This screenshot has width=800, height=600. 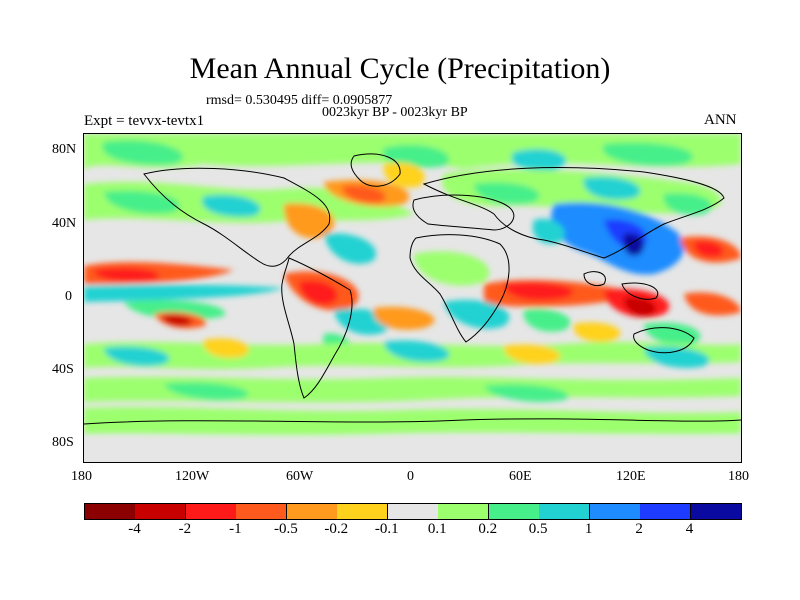 I want to click on lon-tick-180w: 180, so click(x=81, y=476).